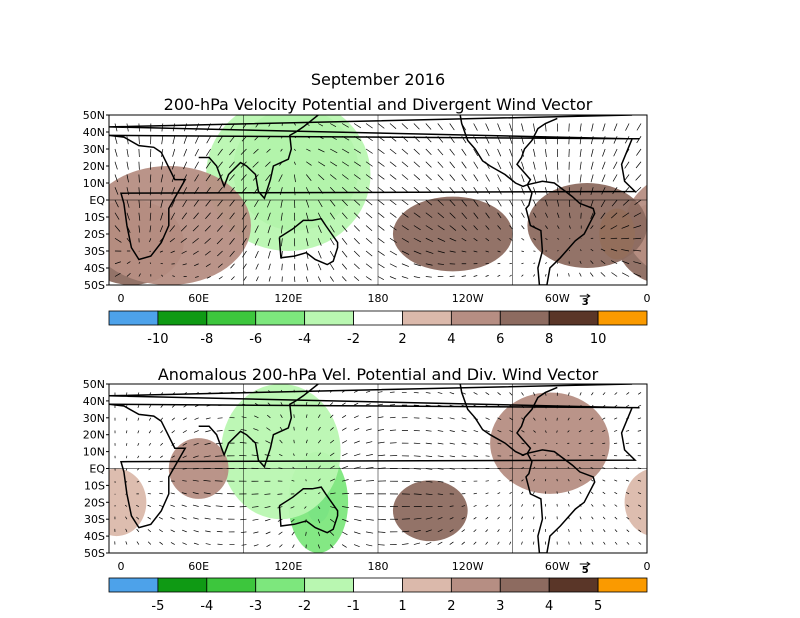 The width and height of the screenshot is (800, 618). Describe the element at coordinates (500, 606) in the screenshot. I see `colorbar-tick-label: 3` at that location.